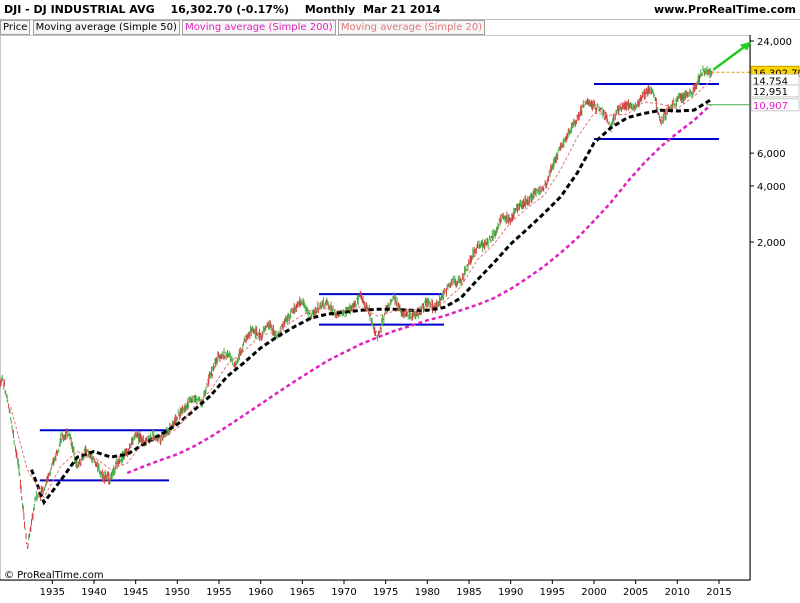 The width and height of the screenshot is (800, 603). Describe the element at coordinates (718, 592) in the screenshot. I see `x-tick-label: 2015` at that location.